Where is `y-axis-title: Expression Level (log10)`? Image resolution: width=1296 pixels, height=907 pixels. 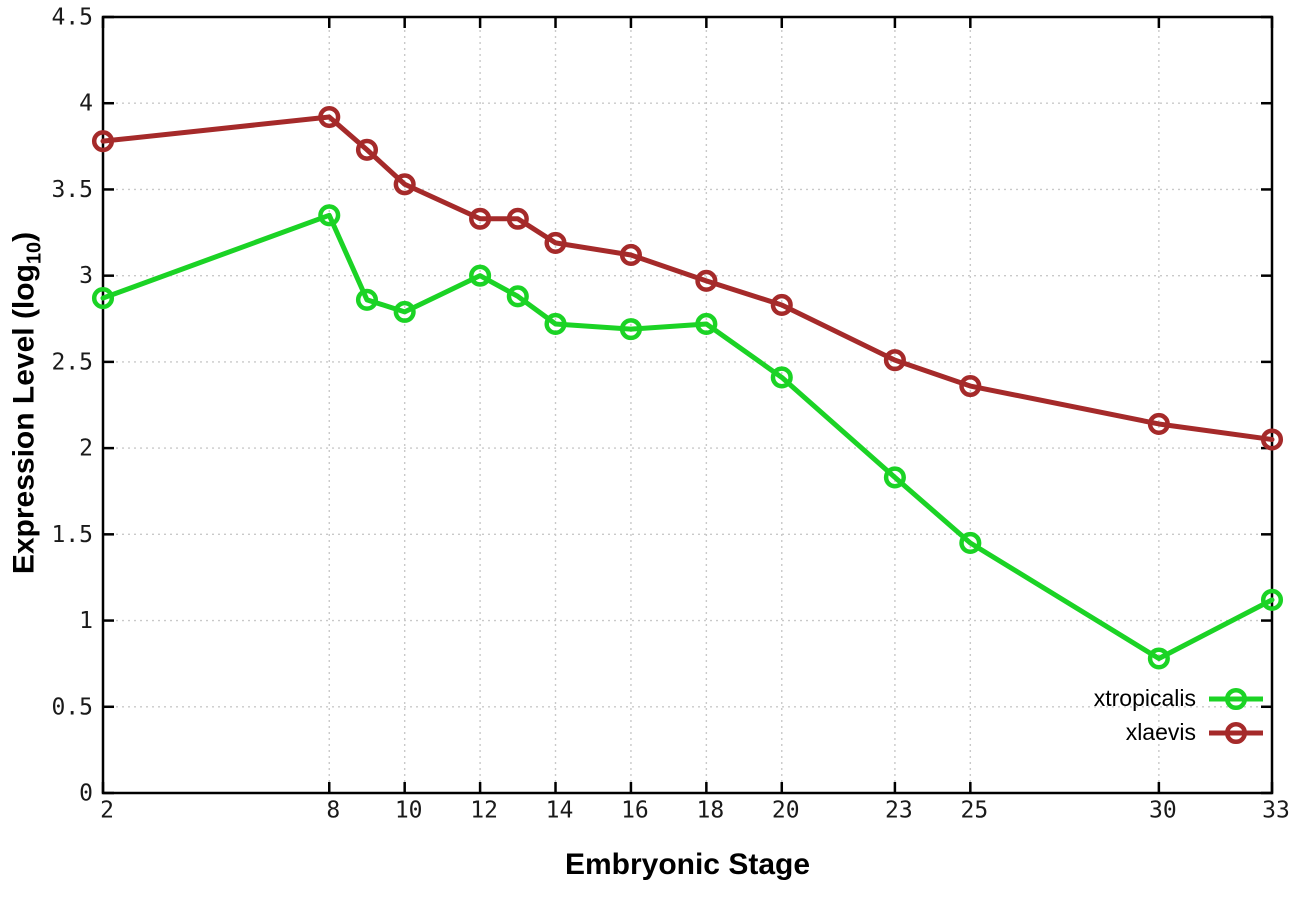
y-axis-title: Expression Level (log10) is located at coordinates (27, 403).